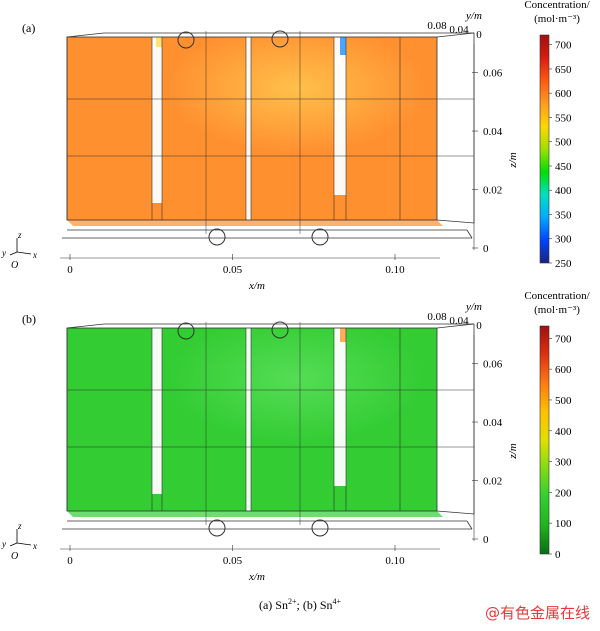 The width and height of the screenshot is (600, 631). Describe the element at coordinates (28, 28) in the screenshot. I see `panel-label: (a)` at that location.